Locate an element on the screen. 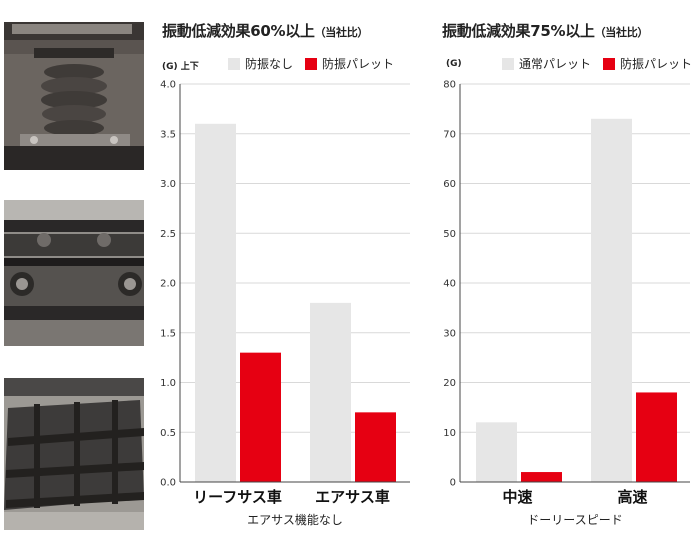 Image resolution: width=700 pixels, height=548 pixels. y-unit-label: (G) is located at coordinates (454, 64).